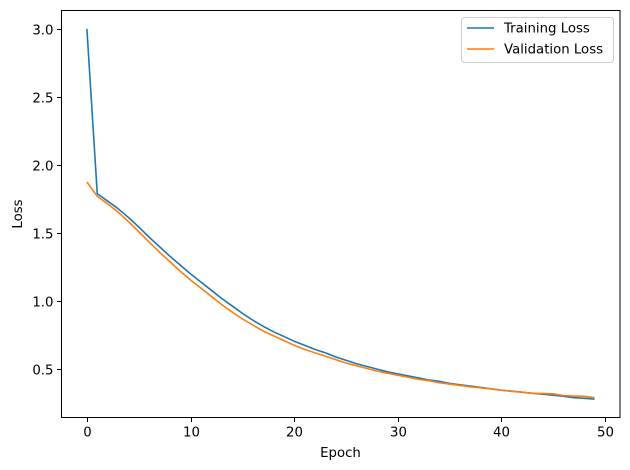 Image resolution: width=630 pixels, height=470 pixels. What do you see at coordinates (42, 99) in the screenshot?
I see `y-tick-label: 2.5` at bounding box center [42, 99].